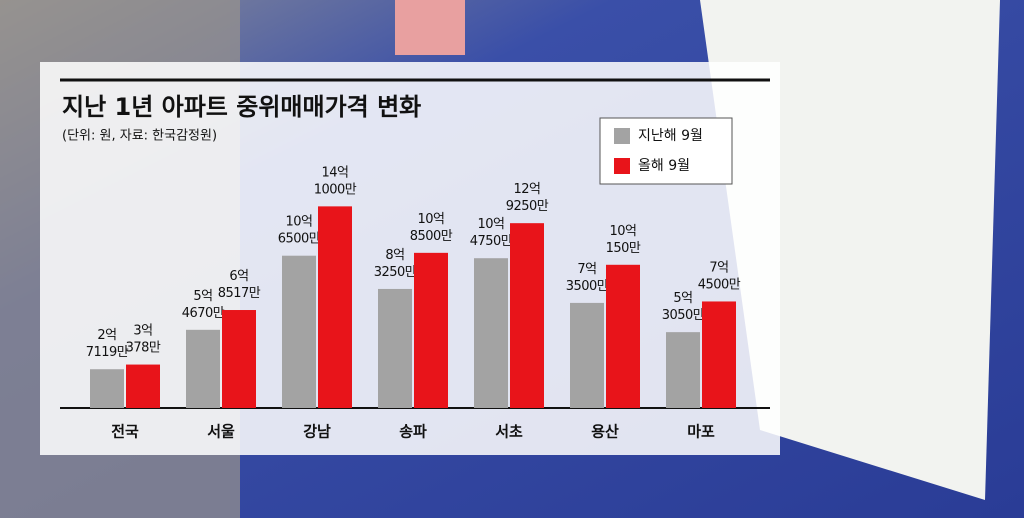 The image size is (1024, 518). I want to click on value-label: 10억 150만, so click(623, 239).